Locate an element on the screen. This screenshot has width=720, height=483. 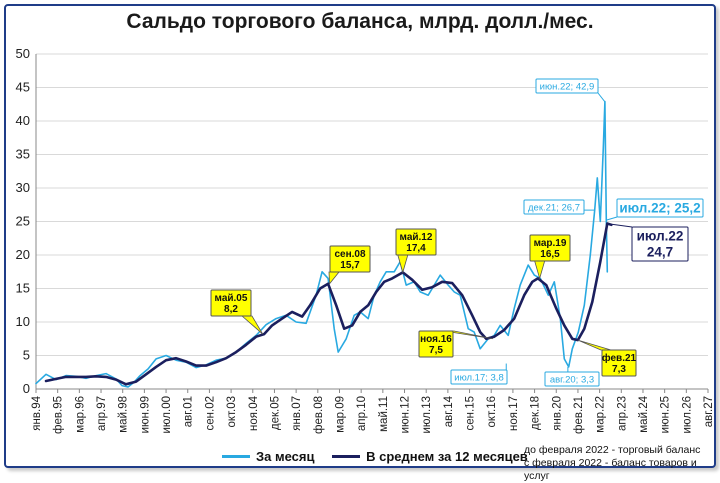
x-tick-label: фев.08 is located at coordinates (319, 415).